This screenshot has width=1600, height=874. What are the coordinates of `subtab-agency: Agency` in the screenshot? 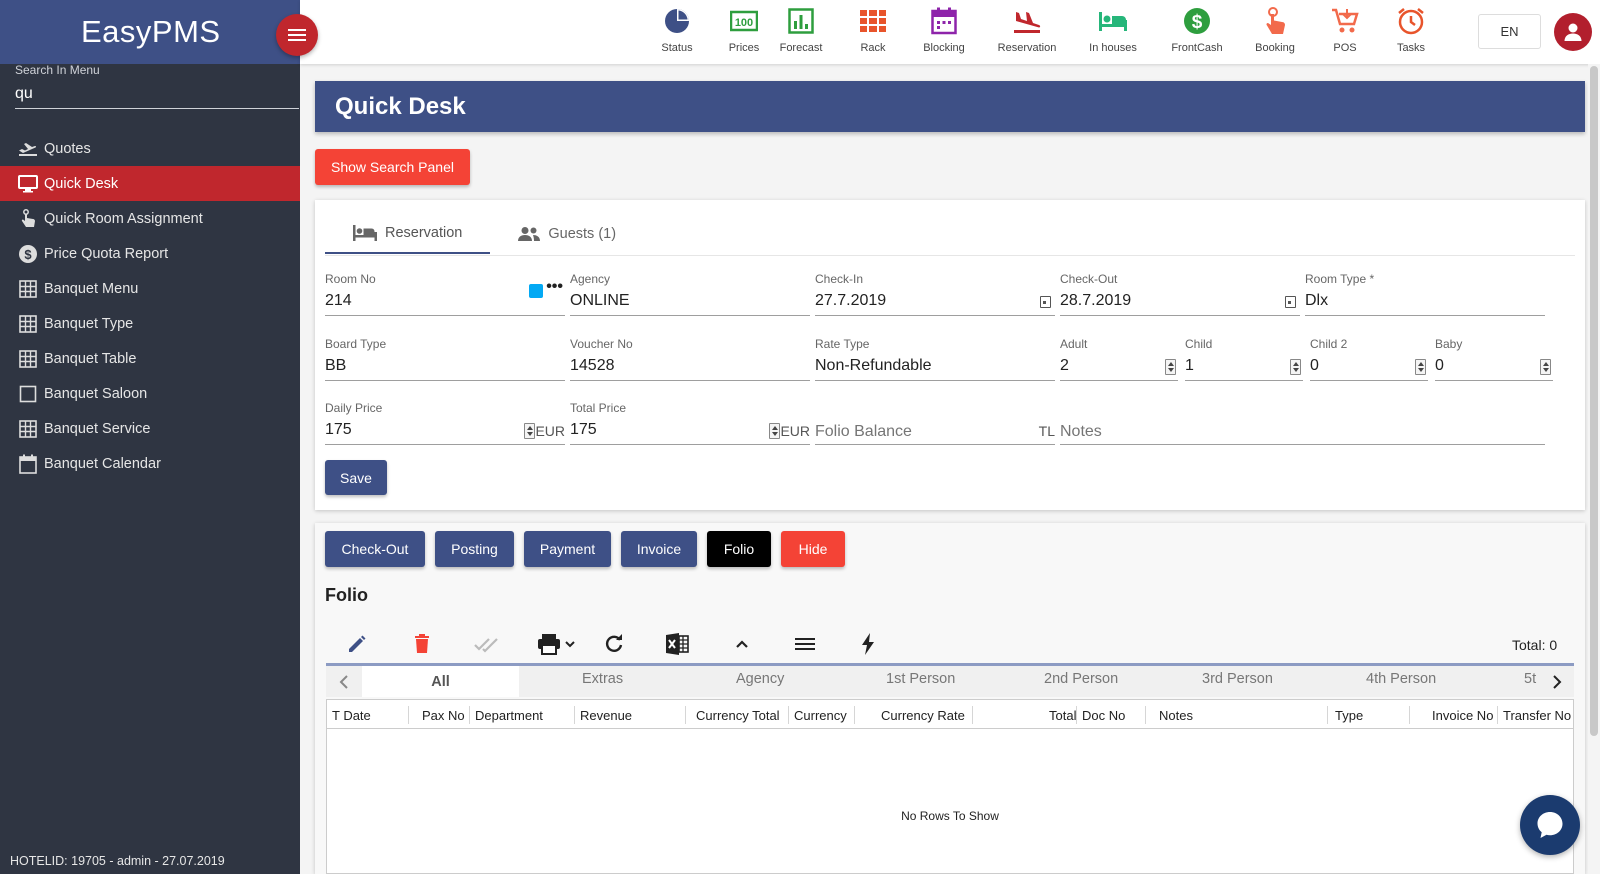 It's located at (760, 679).